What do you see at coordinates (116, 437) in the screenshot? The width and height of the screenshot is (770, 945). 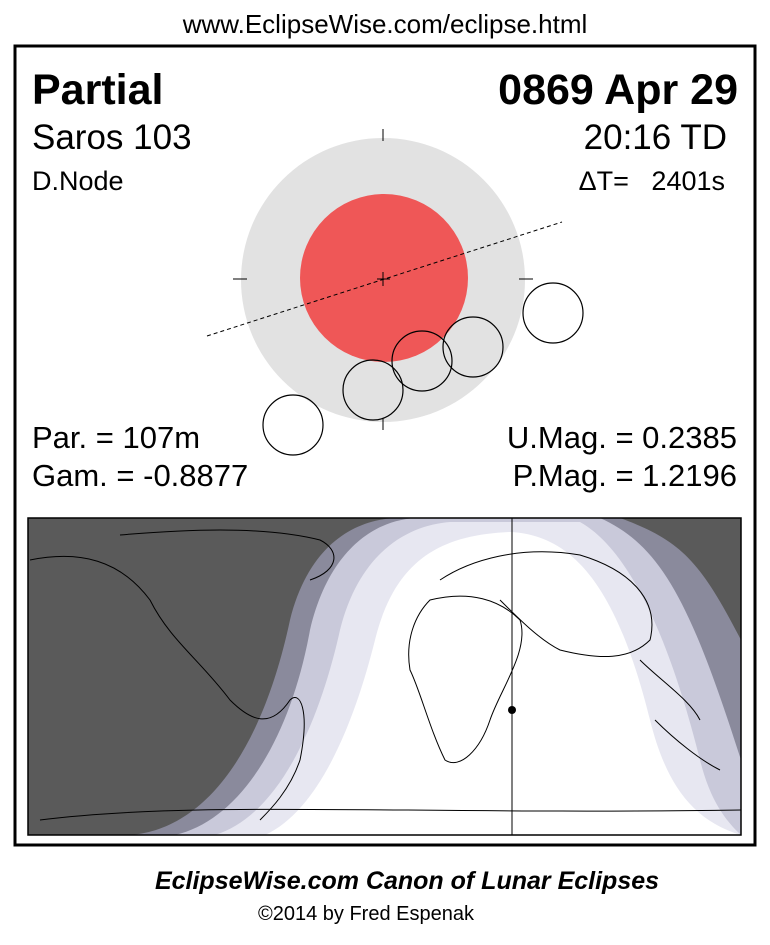 I see `duration: Par. = 107m` at bounding box center [116, 437].